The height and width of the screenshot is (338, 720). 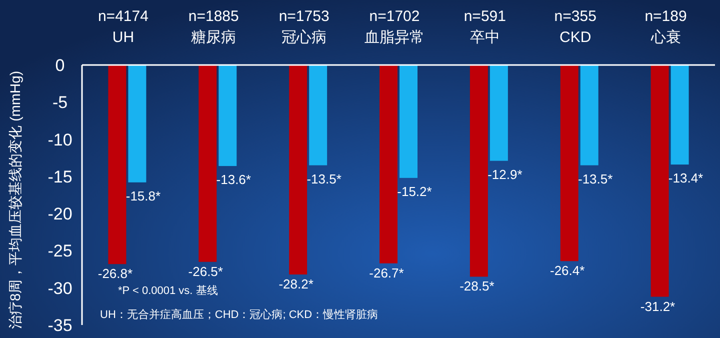 What do you see at coordinates (60, 102) in the screenshot?
I see `y-tick-label: -5` at bounding box center [60, 102].